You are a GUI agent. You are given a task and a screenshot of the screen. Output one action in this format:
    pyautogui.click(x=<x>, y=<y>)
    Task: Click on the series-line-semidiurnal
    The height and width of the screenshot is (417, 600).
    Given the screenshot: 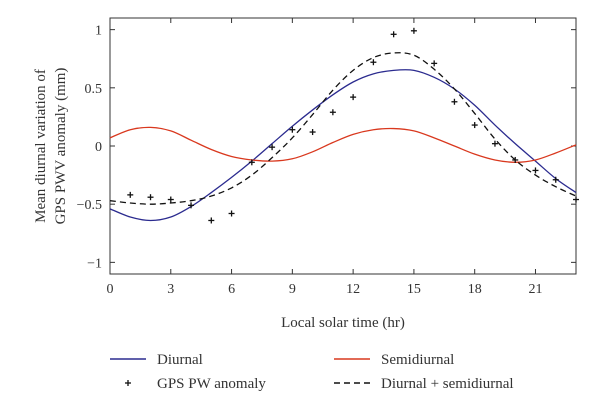 What is the action you would take?
    pyautogui.click(x=343, y=144)
    